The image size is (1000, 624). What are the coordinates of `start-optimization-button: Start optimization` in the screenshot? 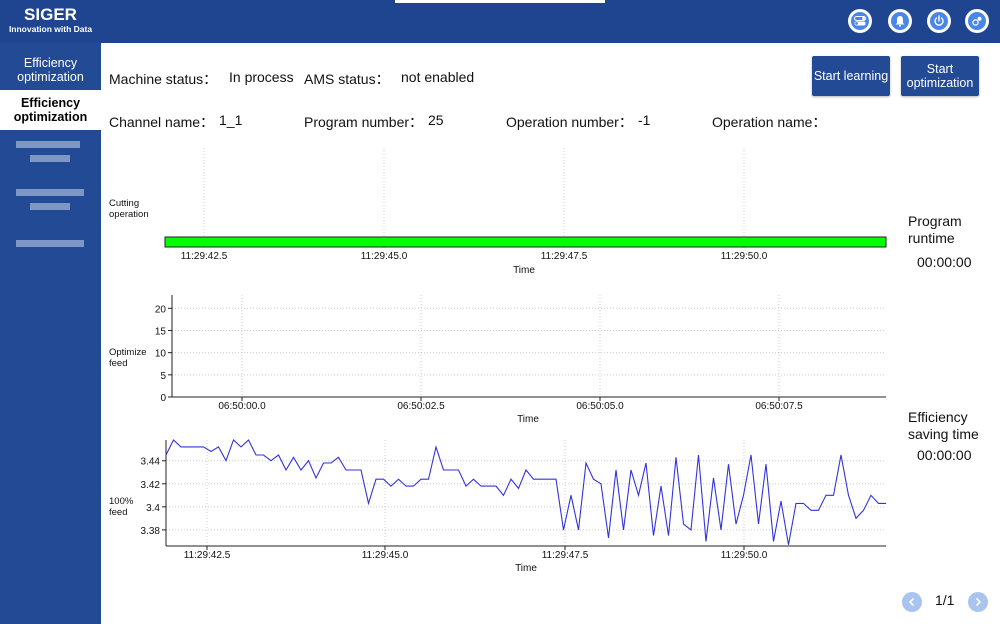 It's located at (940, 76).